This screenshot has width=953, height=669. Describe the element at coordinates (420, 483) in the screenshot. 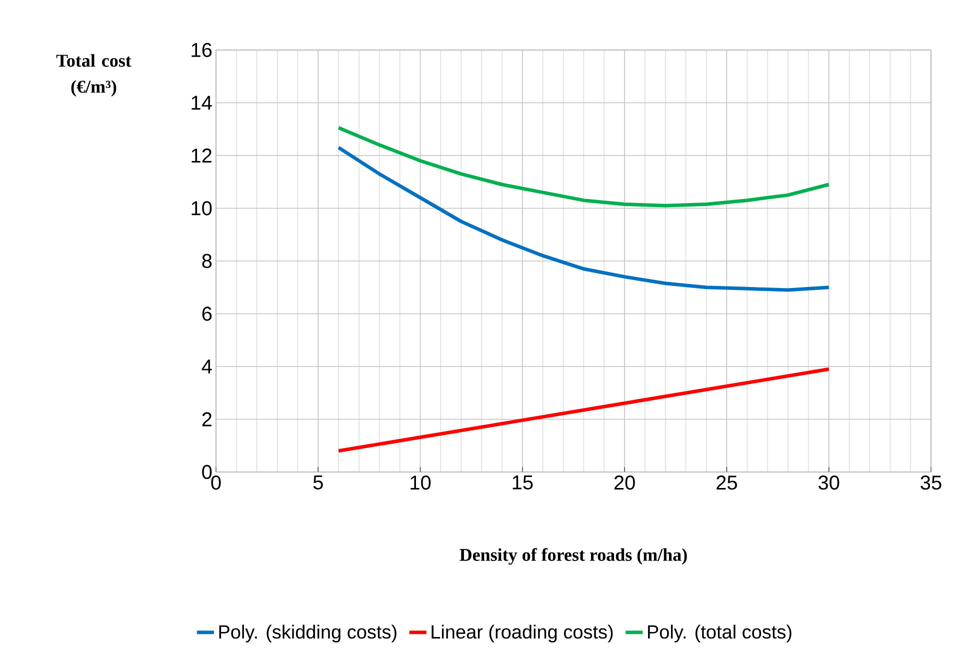

I see `x-tick-label: 10` at that location.